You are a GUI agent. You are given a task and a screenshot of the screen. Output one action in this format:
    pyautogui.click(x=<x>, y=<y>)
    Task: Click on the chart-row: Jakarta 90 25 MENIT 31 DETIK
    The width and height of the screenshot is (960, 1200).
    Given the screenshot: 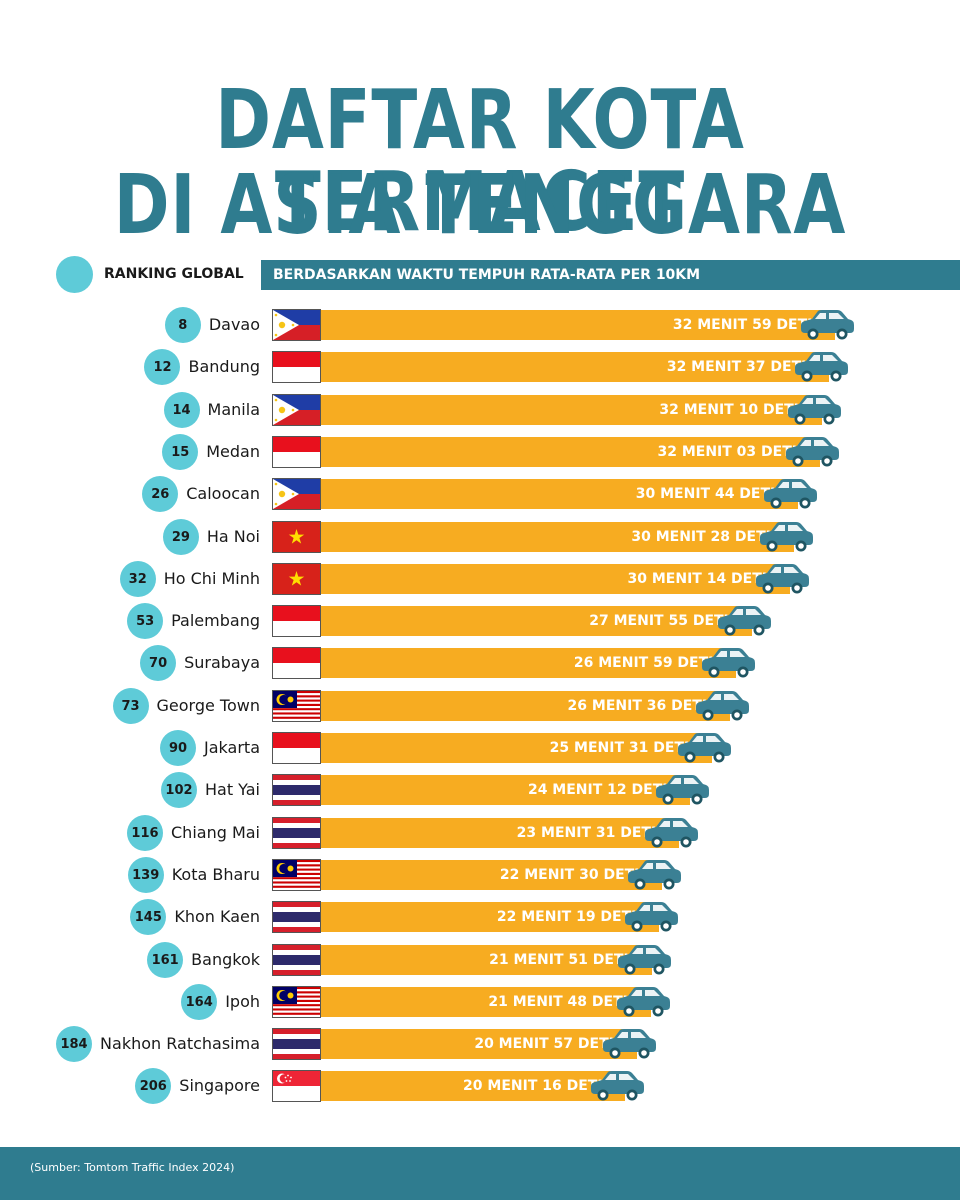 What is the action you would take?
    pyautogui.click(x=480, y=748)
    